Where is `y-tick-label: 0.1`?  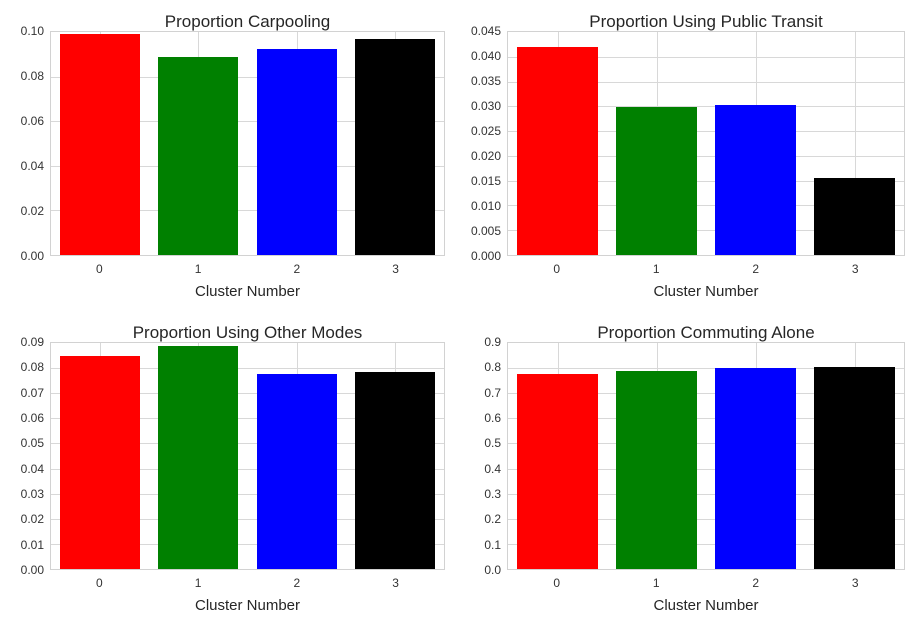 y-tick-label: 0.1 is located at coordinates (492, 544).